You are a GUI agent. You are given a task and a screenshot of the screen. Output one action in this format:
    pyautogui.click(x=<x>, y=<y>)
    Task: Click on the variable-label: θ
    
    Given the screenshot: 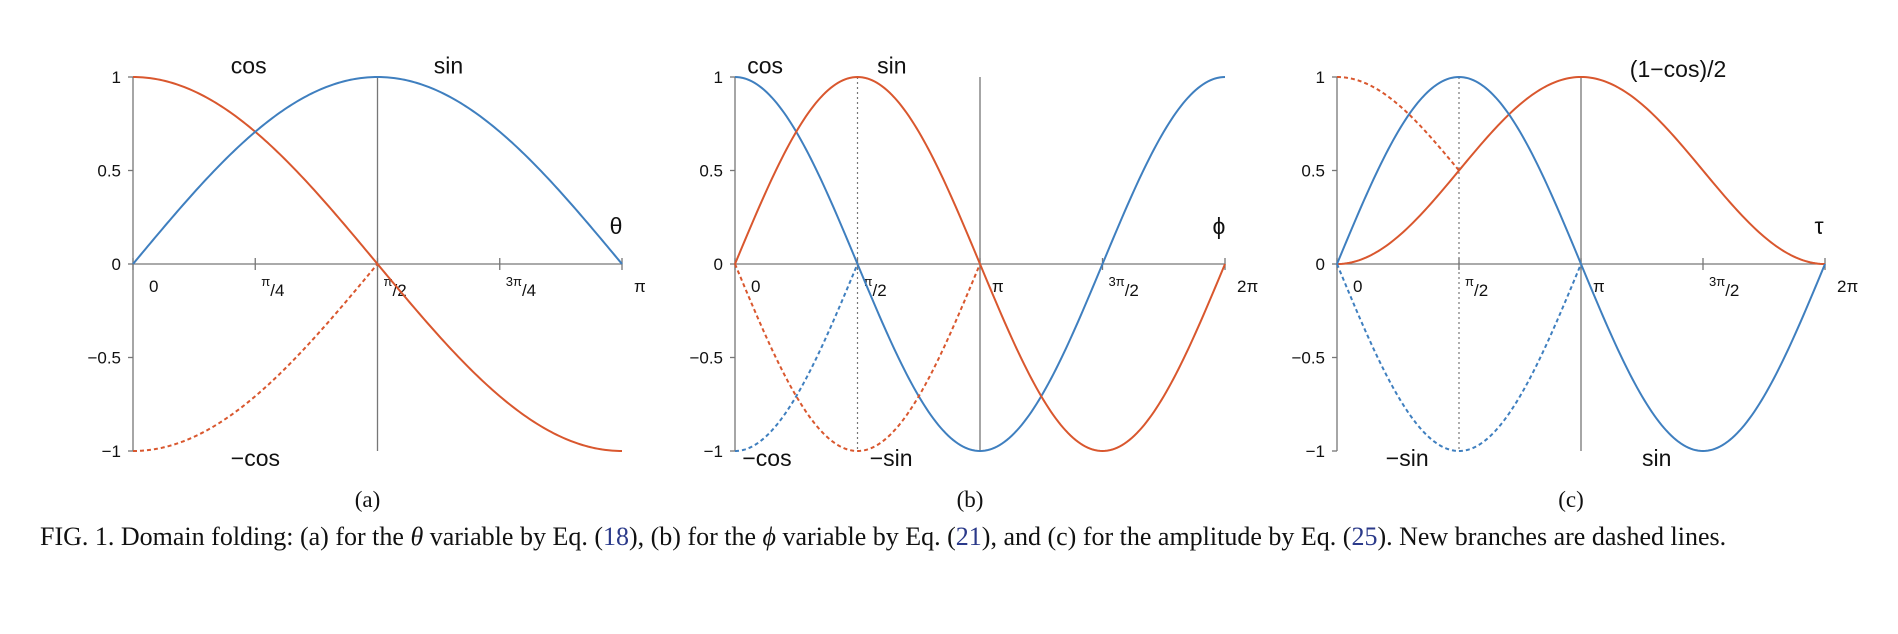 What is the action you would take?
    pyautogui.click(x=616, y=226)
    